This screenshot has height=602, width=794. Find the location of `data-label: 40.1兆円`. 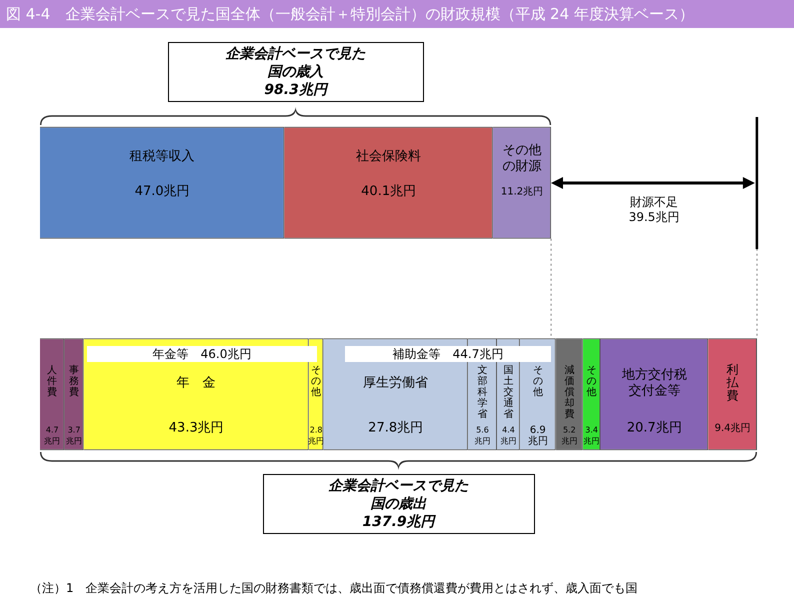

data-label: 40.1兆円 is located at coordinates (388, 192).